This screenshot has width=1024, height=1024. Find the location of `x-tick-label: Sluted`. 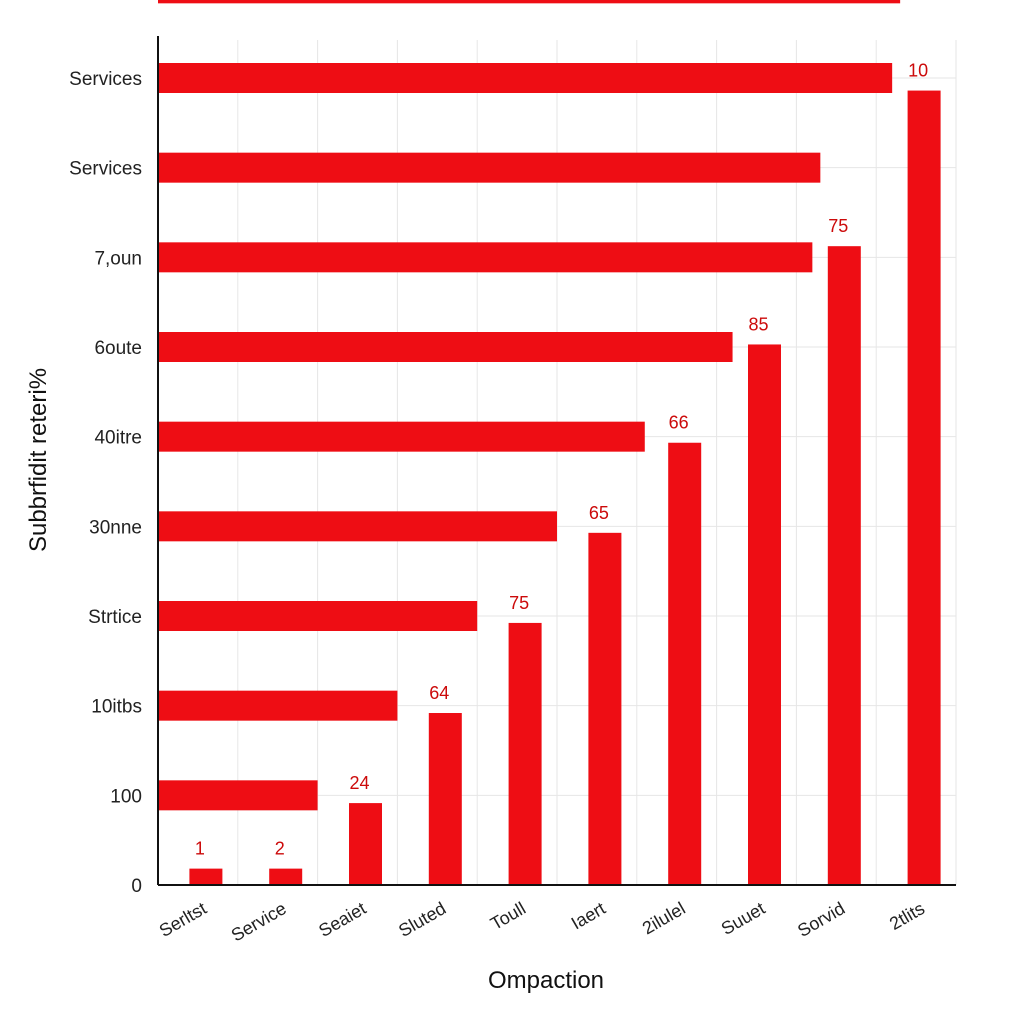

x-tick-label: Sluted is located at coordinates (422, 919).